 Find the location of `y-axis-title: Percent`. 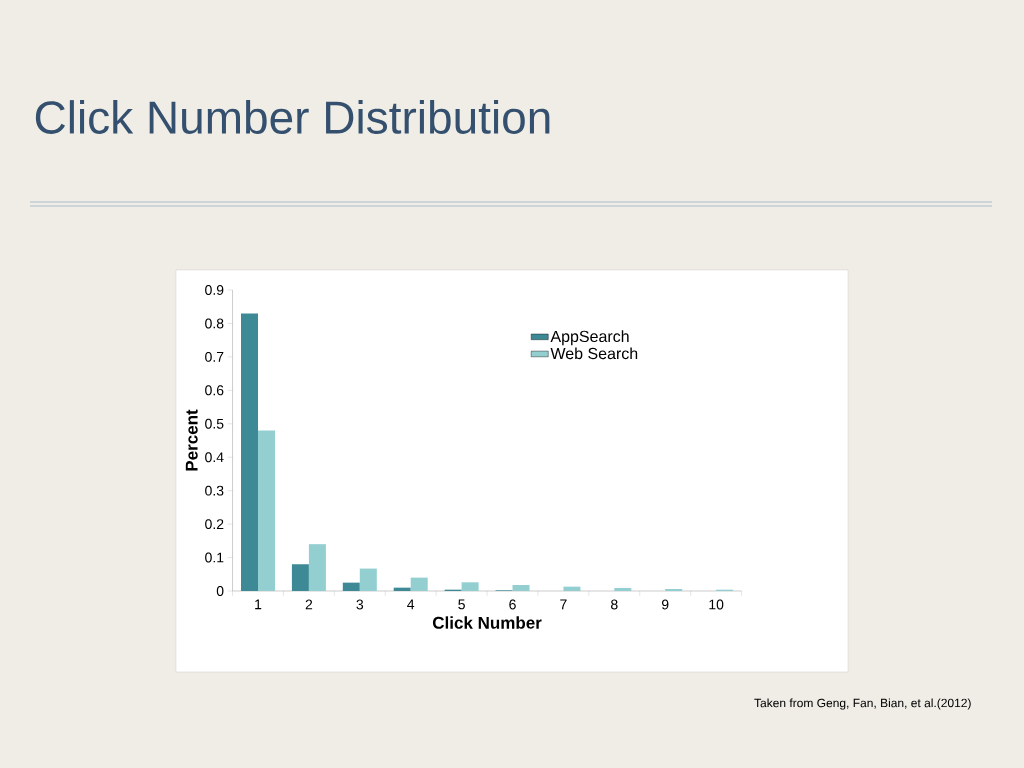

y-axis-title: Percent is located at coordinates (191, 440).